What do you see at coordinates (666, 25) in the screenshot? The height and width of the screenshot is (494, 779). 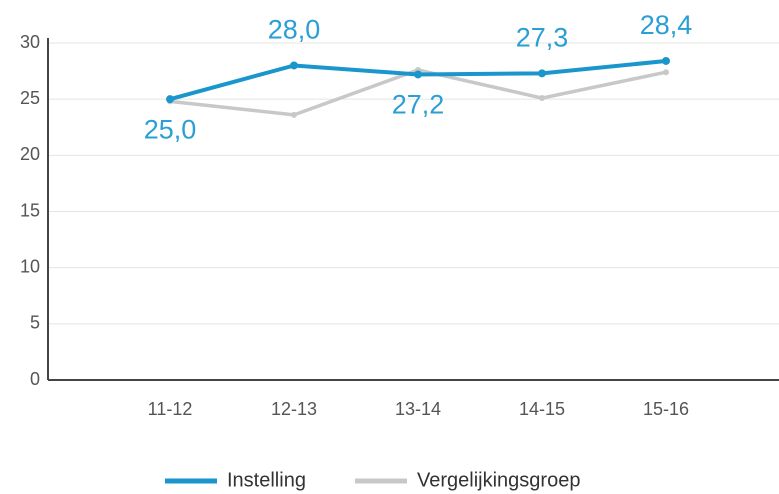 I see `value-label: 28,4` at bounding box center [666, 25].